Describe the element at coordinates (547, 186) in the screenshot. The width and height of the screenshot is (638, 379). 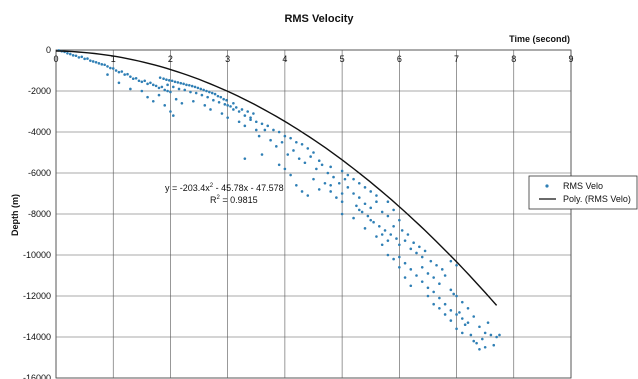
I see `legend-marker-scatter` at that location.